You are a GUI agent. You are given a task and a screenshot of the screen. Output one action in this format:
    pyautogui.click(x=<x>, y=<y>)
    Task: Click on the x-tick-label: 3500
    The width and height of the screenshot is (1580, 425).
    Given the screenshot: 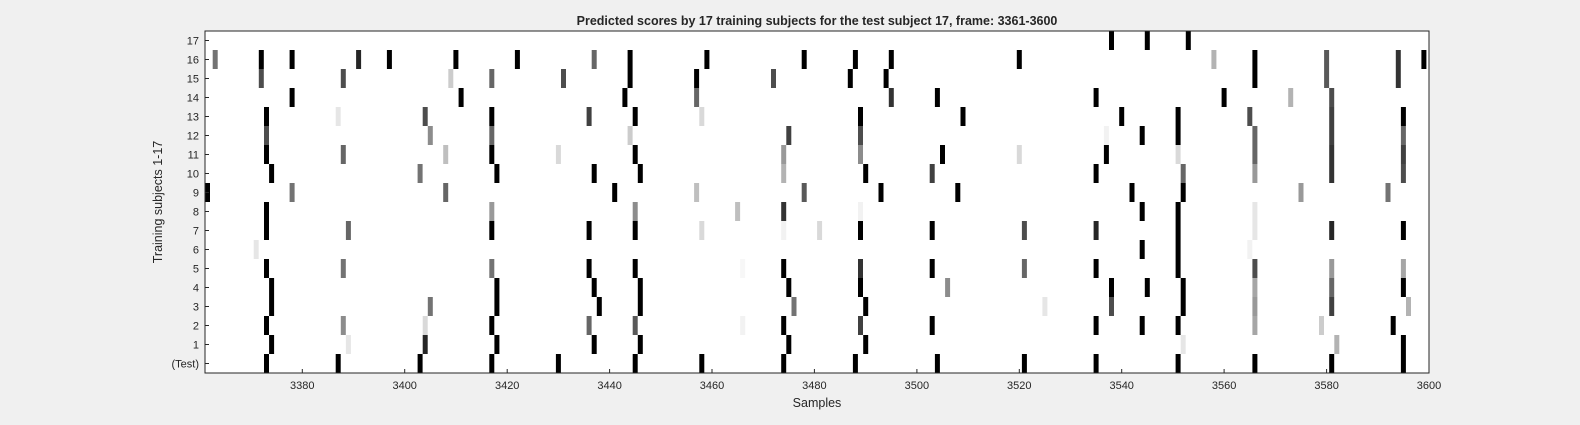 What is the action you would take?
    pyautogui.click(x=917, y=386)
    